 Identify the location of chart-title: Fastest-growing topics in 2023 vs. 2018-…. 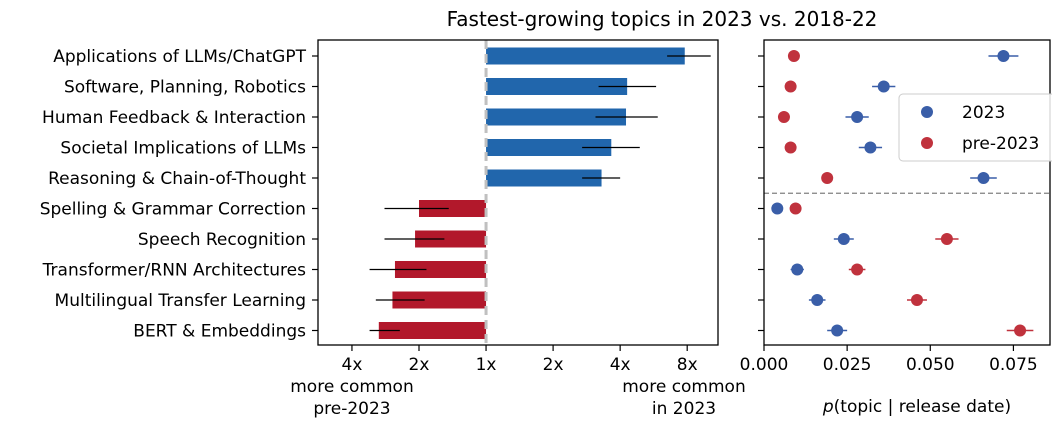
(662, 19).